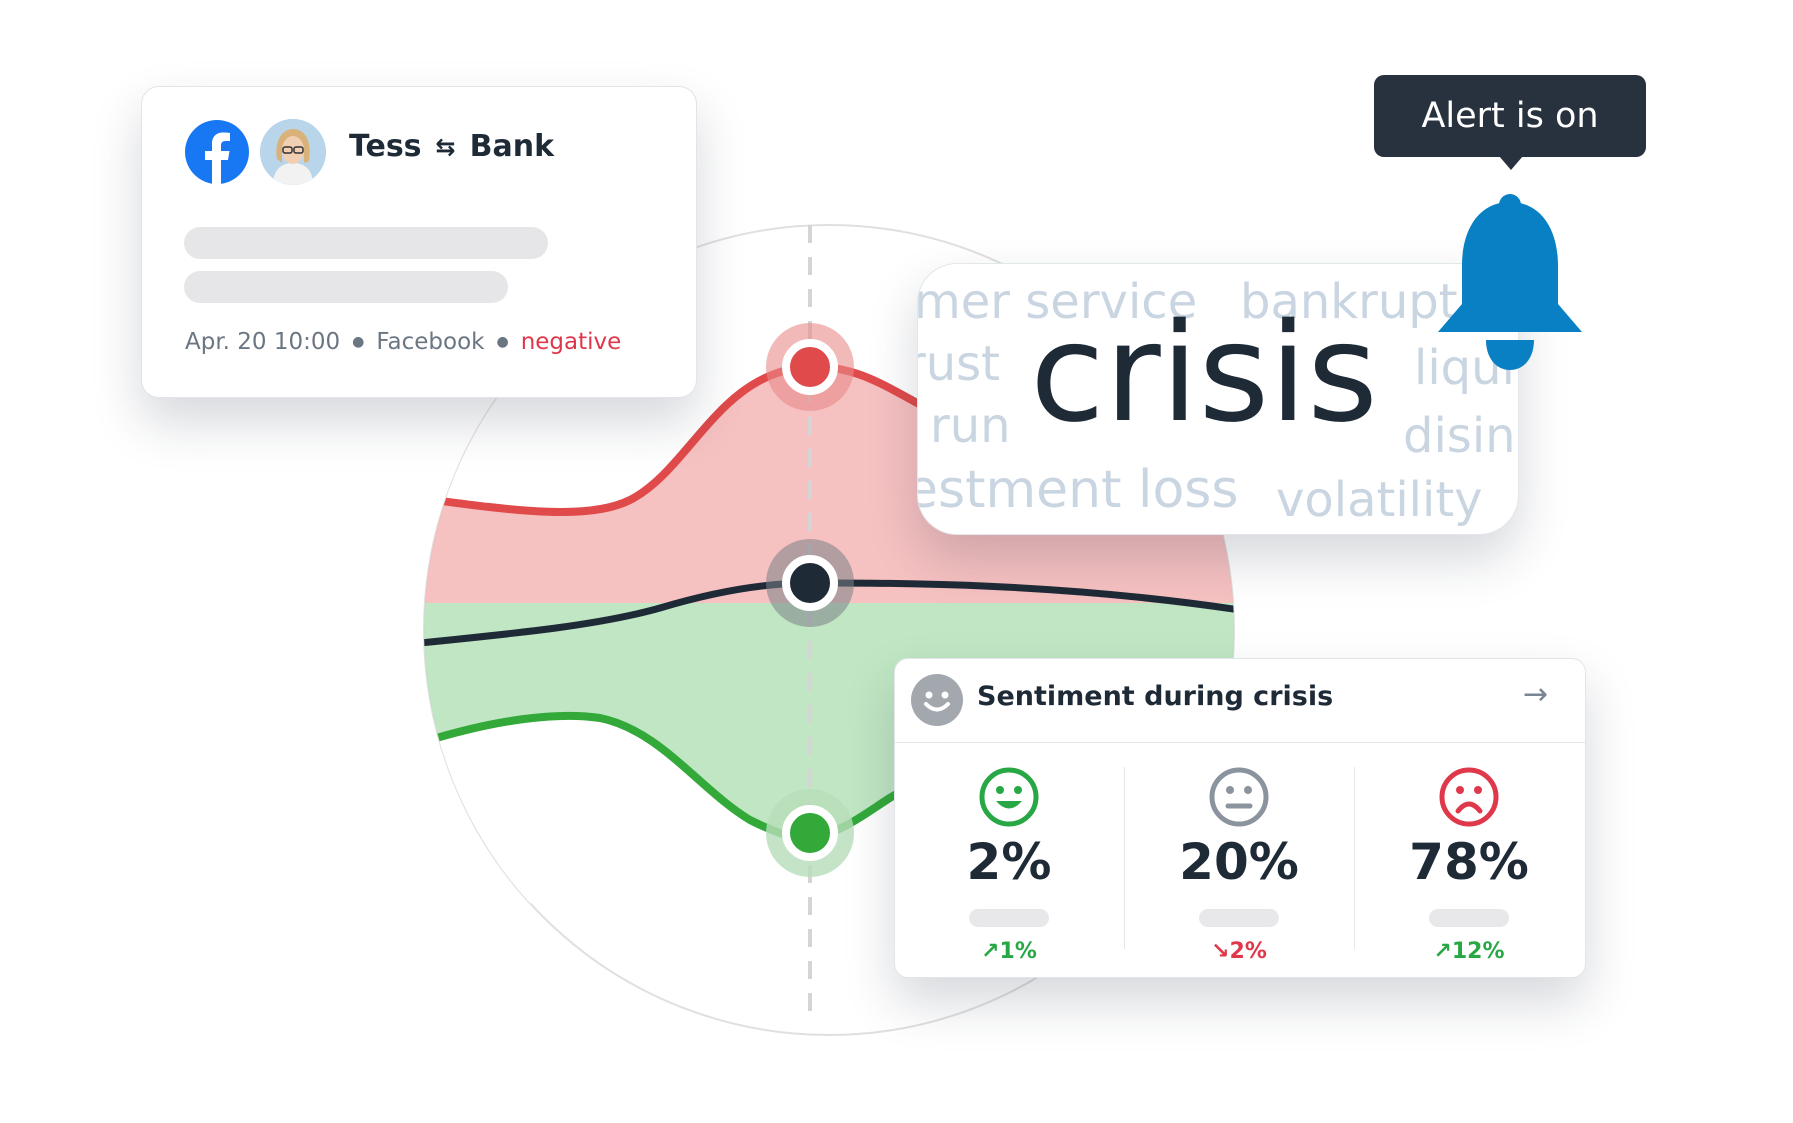 This screenshot has width=1793, height=1123. What do you see at coordinates (1469, 797) in the screenshot?
I see `sad-face-icon` at bounding box center [1469, 797].